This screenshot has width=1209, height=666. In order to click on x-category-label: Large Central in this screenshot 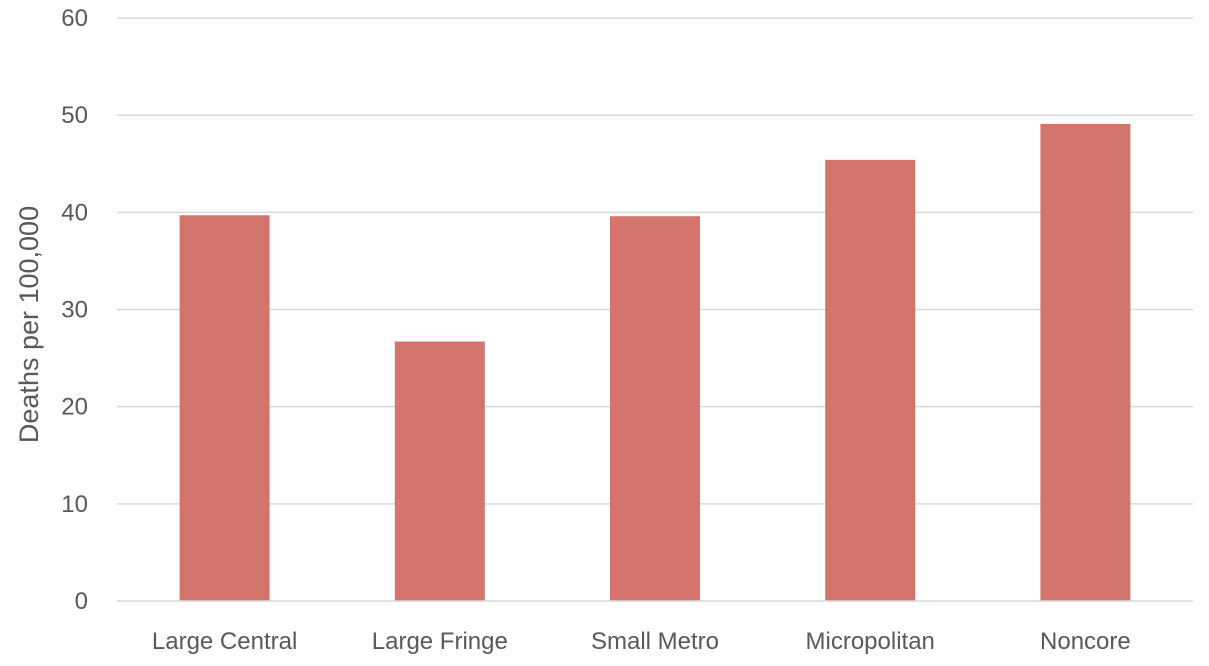, I will do `click(224, 641)`.